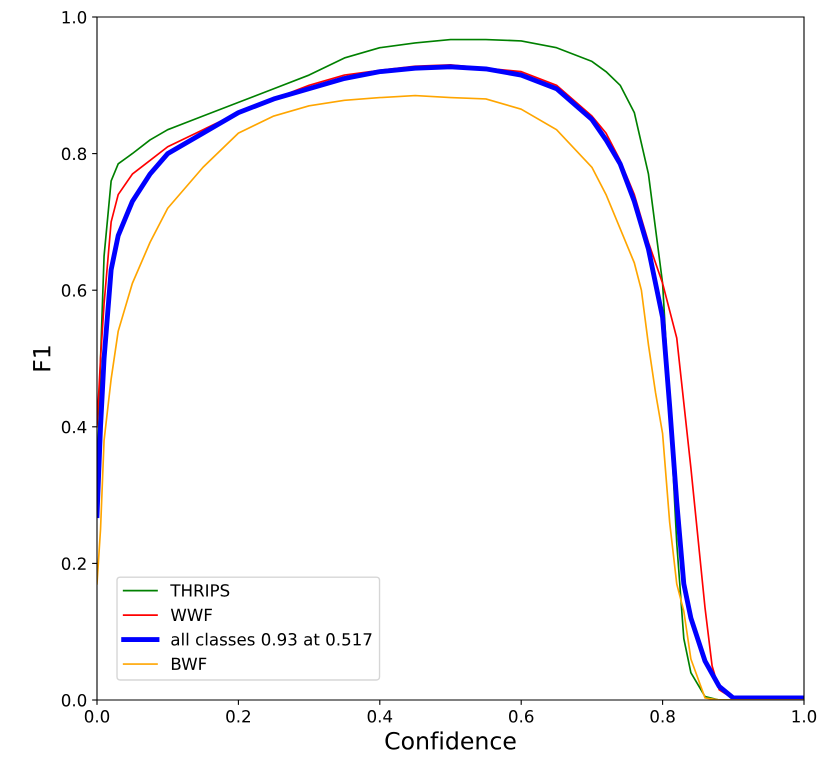 The image size is (821, 775). I want to click on y-tick-label: 0.4, so click(74, 427).